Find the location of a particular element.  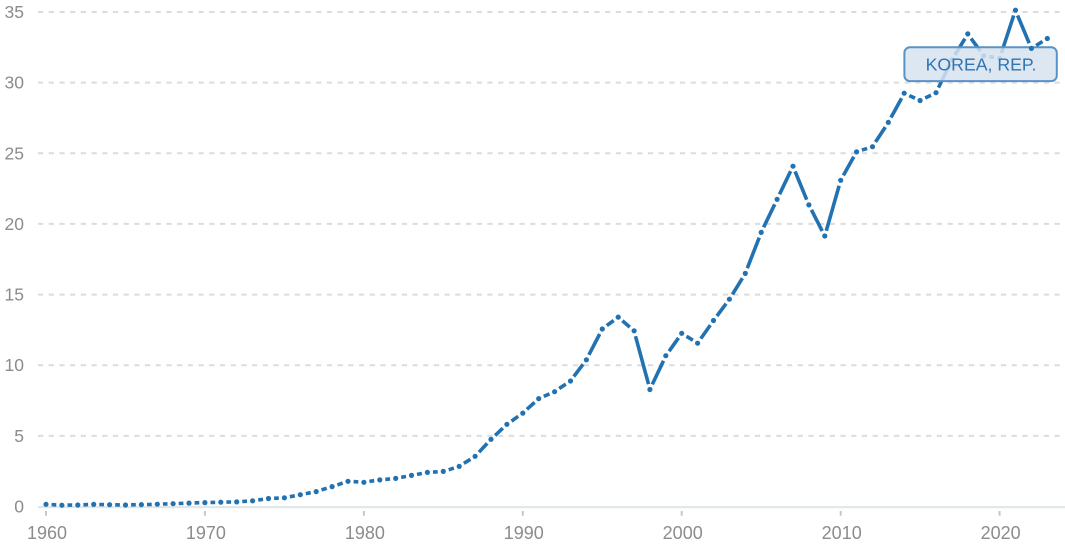

svg-text: 1960 is located at coordinates (47, 533).